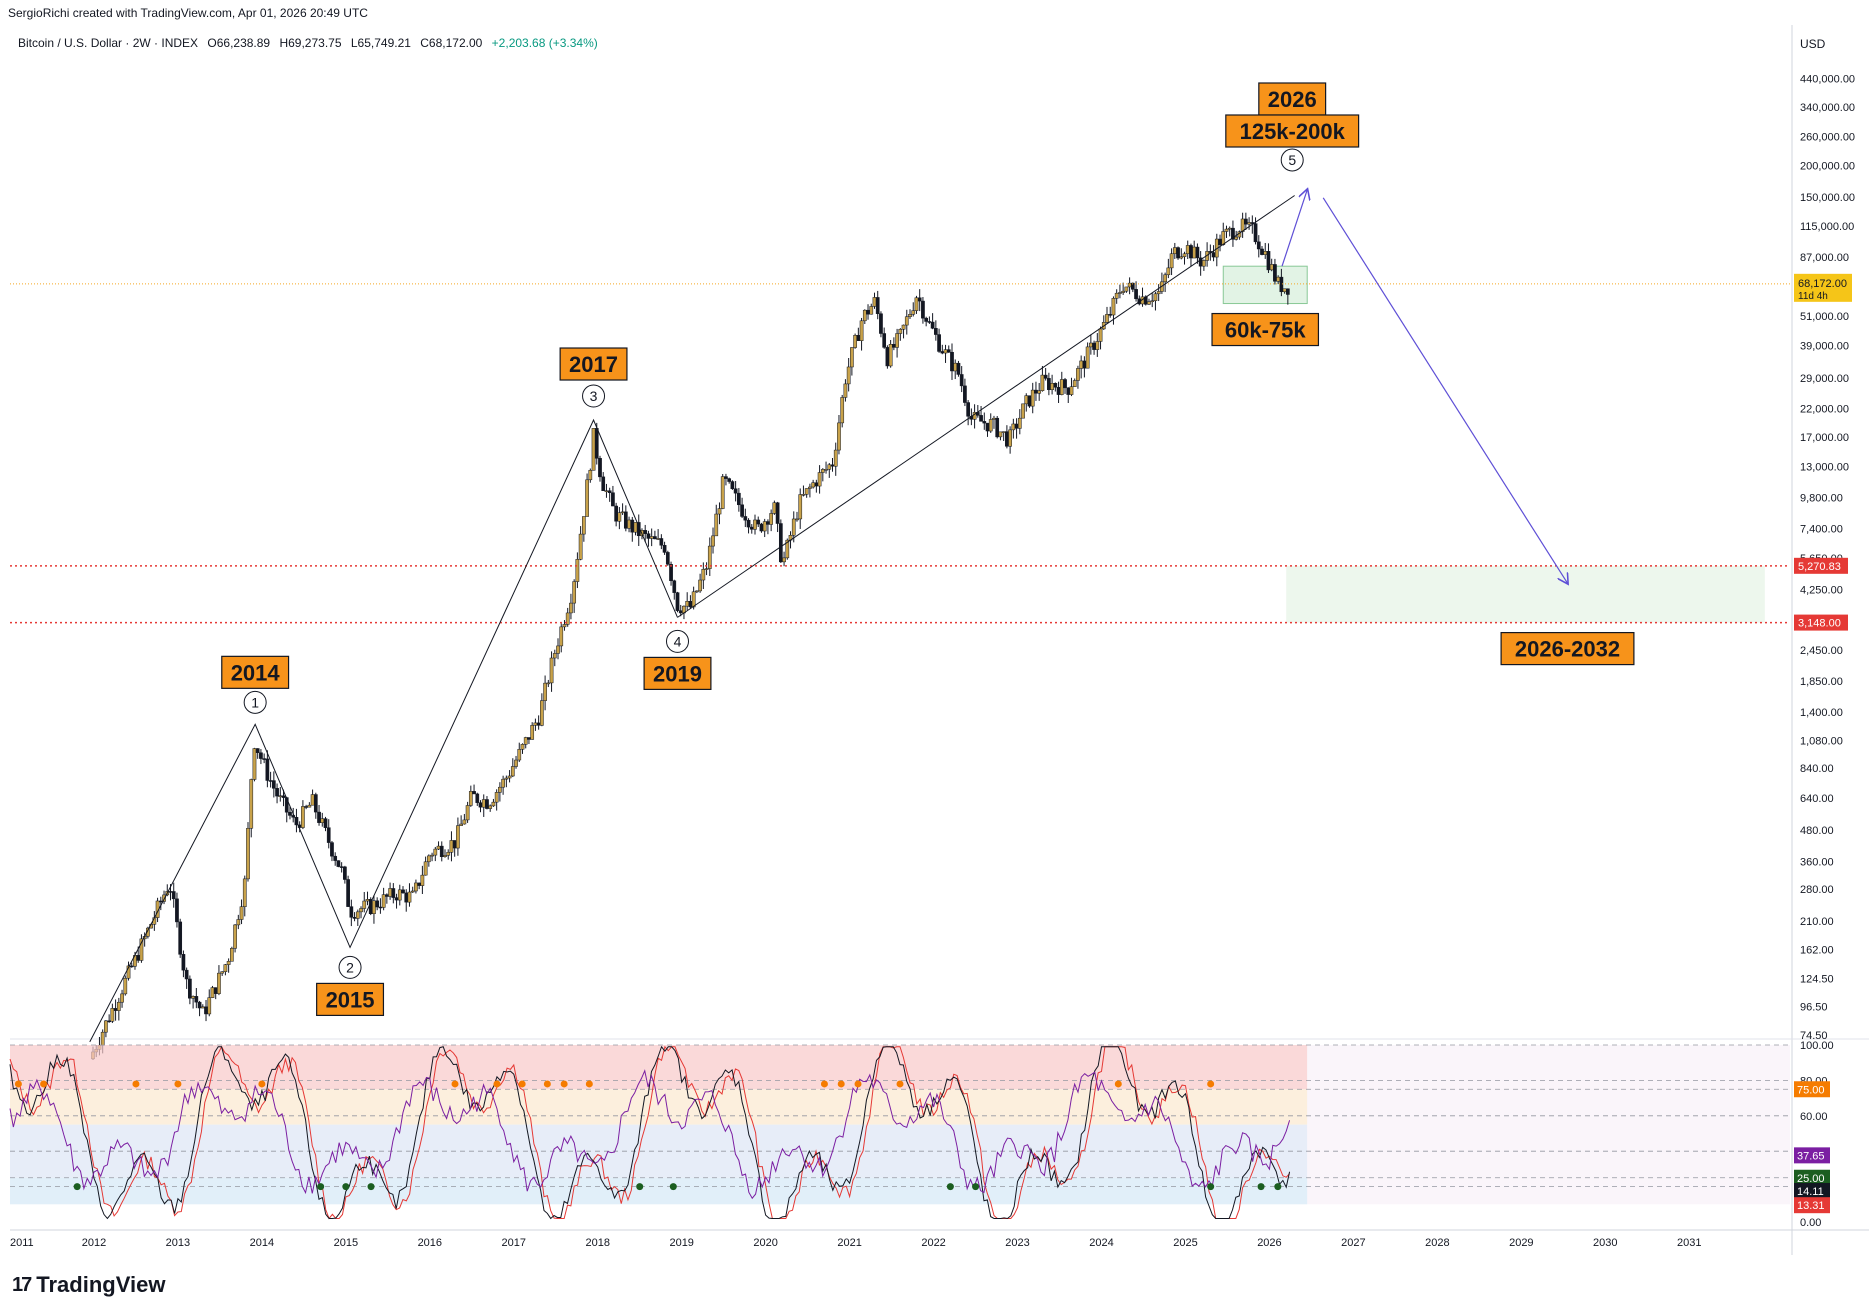 This screenshot has width=1869, height=1312. What do you see at coordinates (262, 1243) in the screenshot?
I see `time-tick-label: 2014` at bounding box center [262, 1243].